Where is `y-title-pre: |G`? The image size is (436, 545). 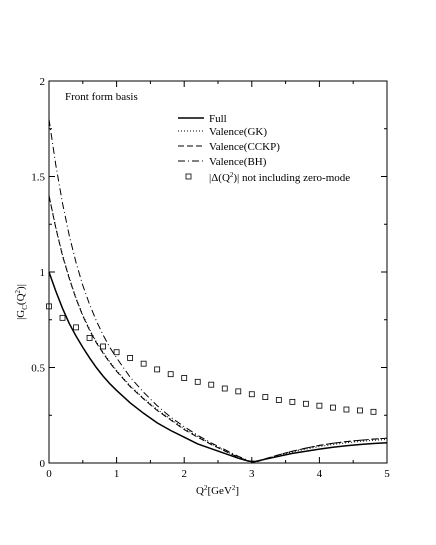 y-title-pre: |G is located at coordinates (21, 315).